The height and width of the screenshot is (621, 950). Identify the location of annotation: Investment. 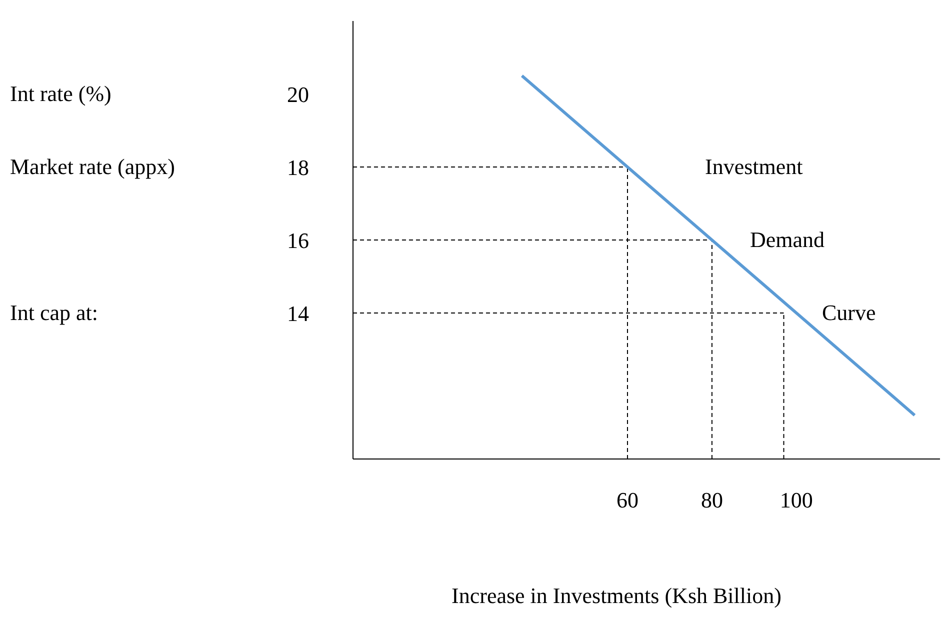
(754, 167).